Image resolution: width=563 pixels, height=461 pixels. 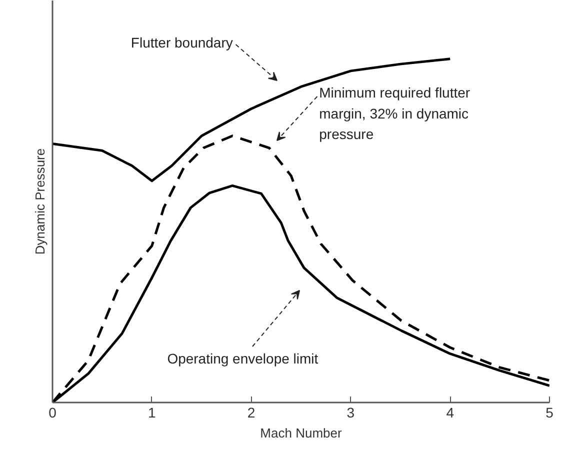 What do you see at coordinates (450, 412) in the screenshot?
I see `x-tick-label: 4` at bounding box center [450, 412].